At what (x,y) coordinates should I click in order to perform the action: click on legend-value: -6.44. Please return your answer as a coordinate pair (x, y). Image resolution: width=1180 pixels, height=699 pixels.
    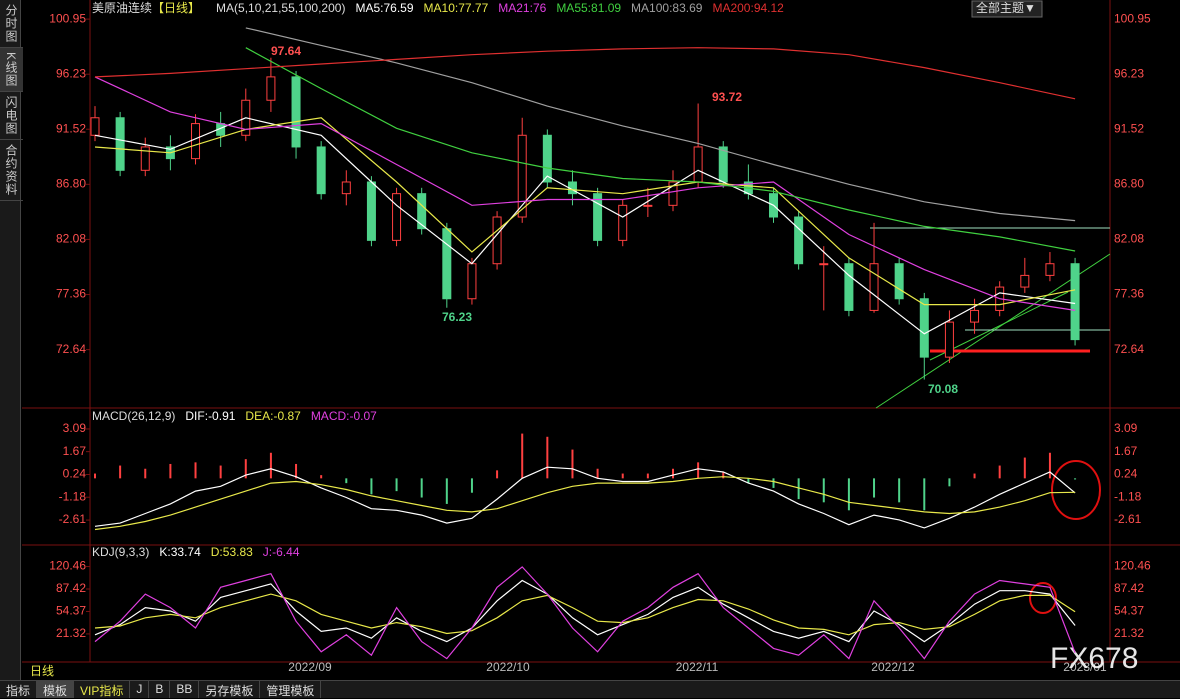
    Looking at the image, I should click on (286, 552).